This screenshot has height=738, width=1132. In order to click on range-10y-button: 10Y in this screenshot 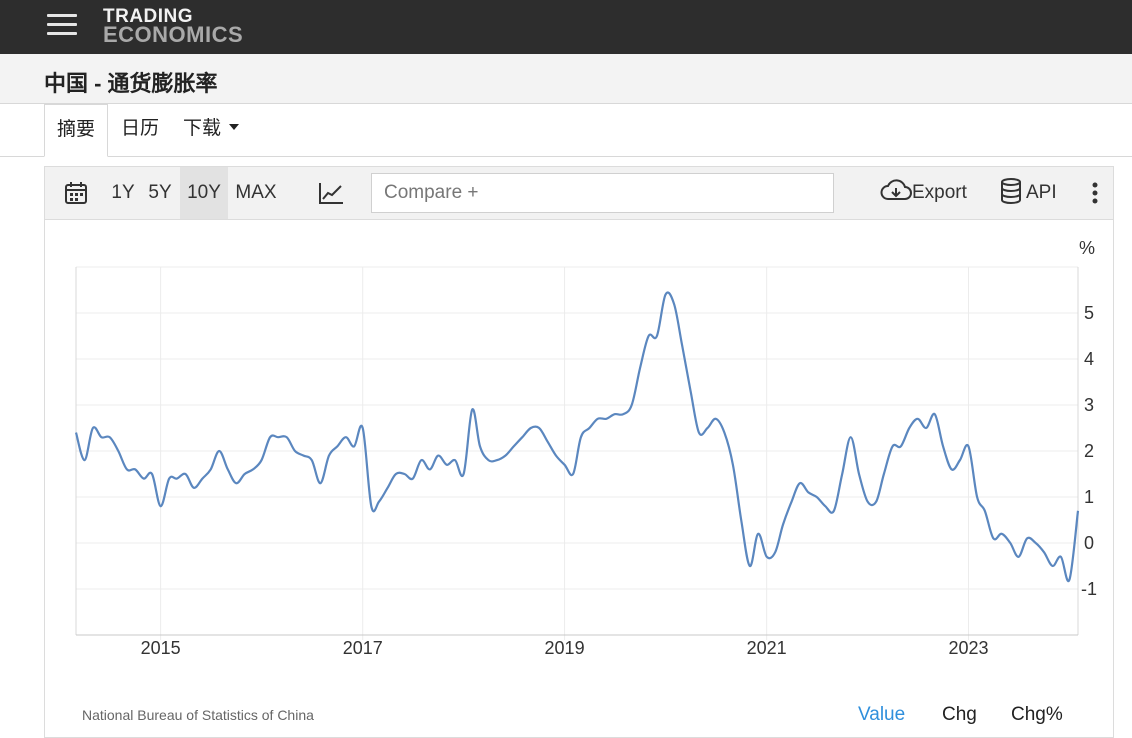, I will do `click(204, 193)`.